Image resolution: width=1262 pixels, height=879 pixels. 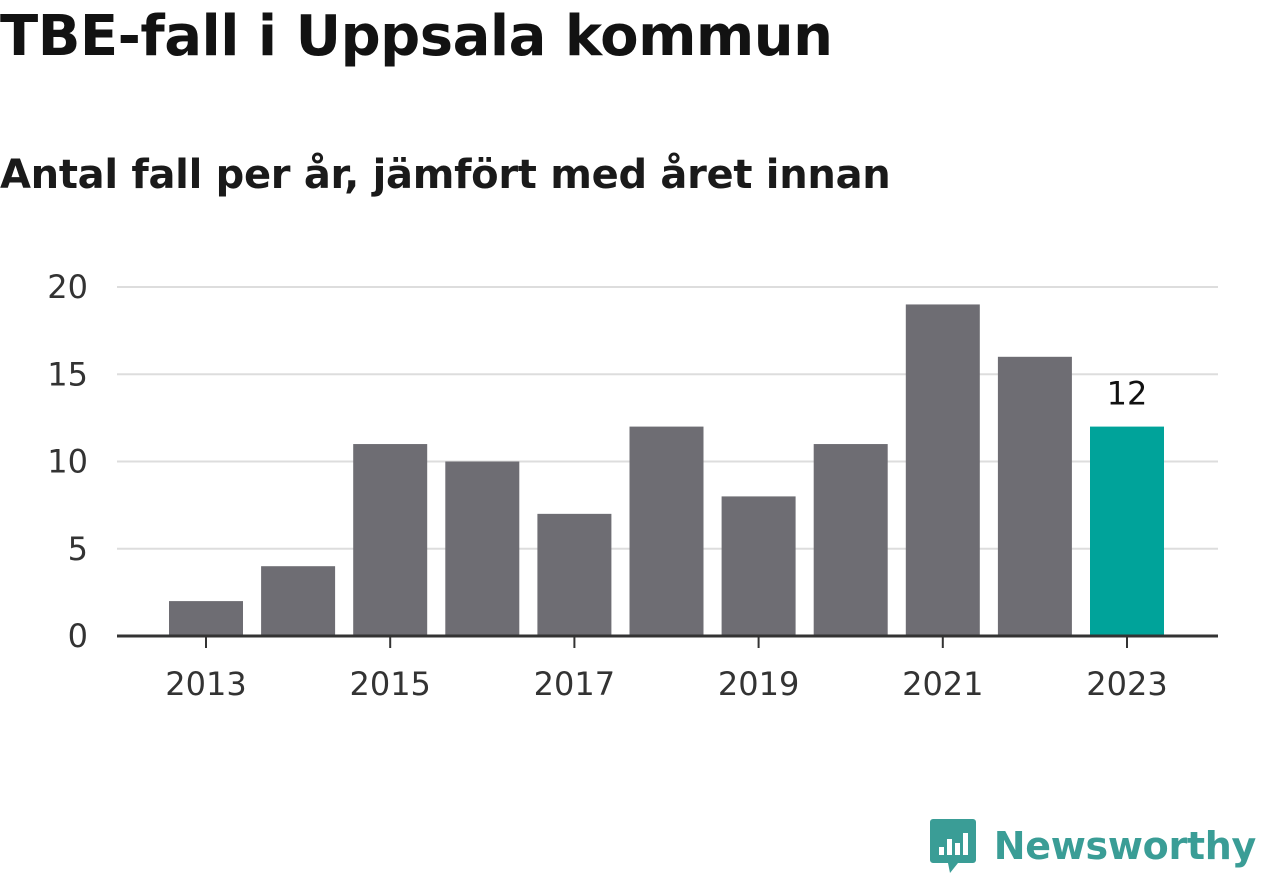 I want to click on bar-2014, so click(x=298, y=601).